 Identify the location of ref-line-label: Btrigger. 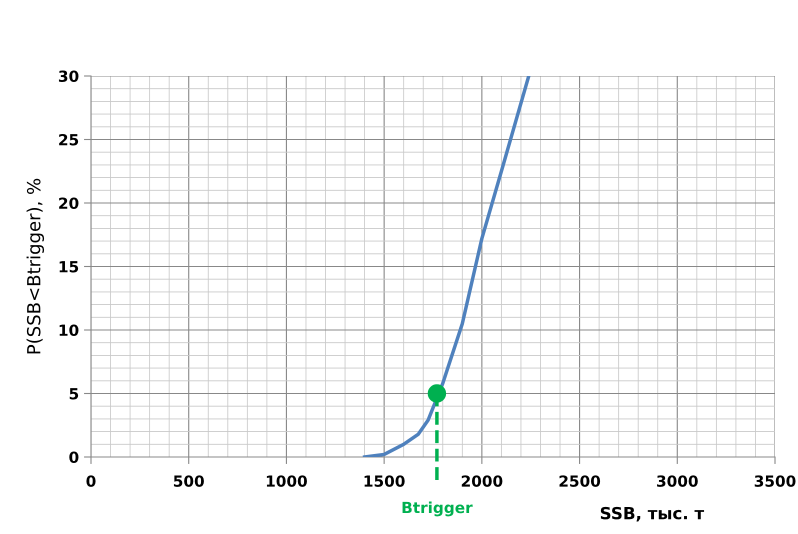
(437, 508).